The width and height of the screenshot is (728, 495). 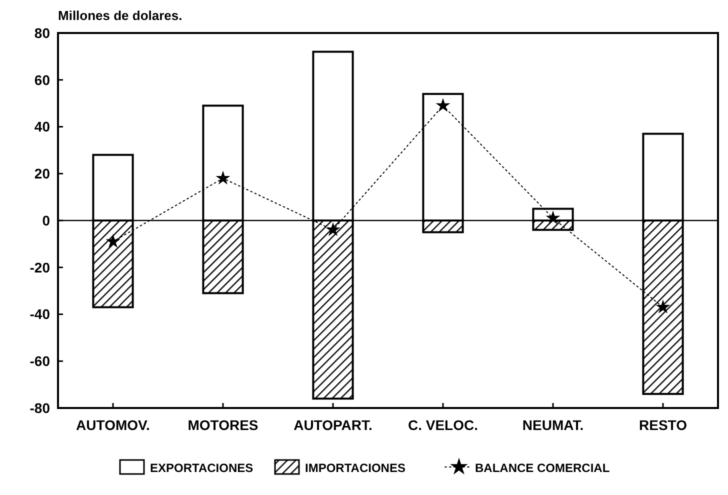 What do you see at coordinates (40, 408) in the screenshot?
I see `y-tick-label: -80` at bounding box center [40, 408].